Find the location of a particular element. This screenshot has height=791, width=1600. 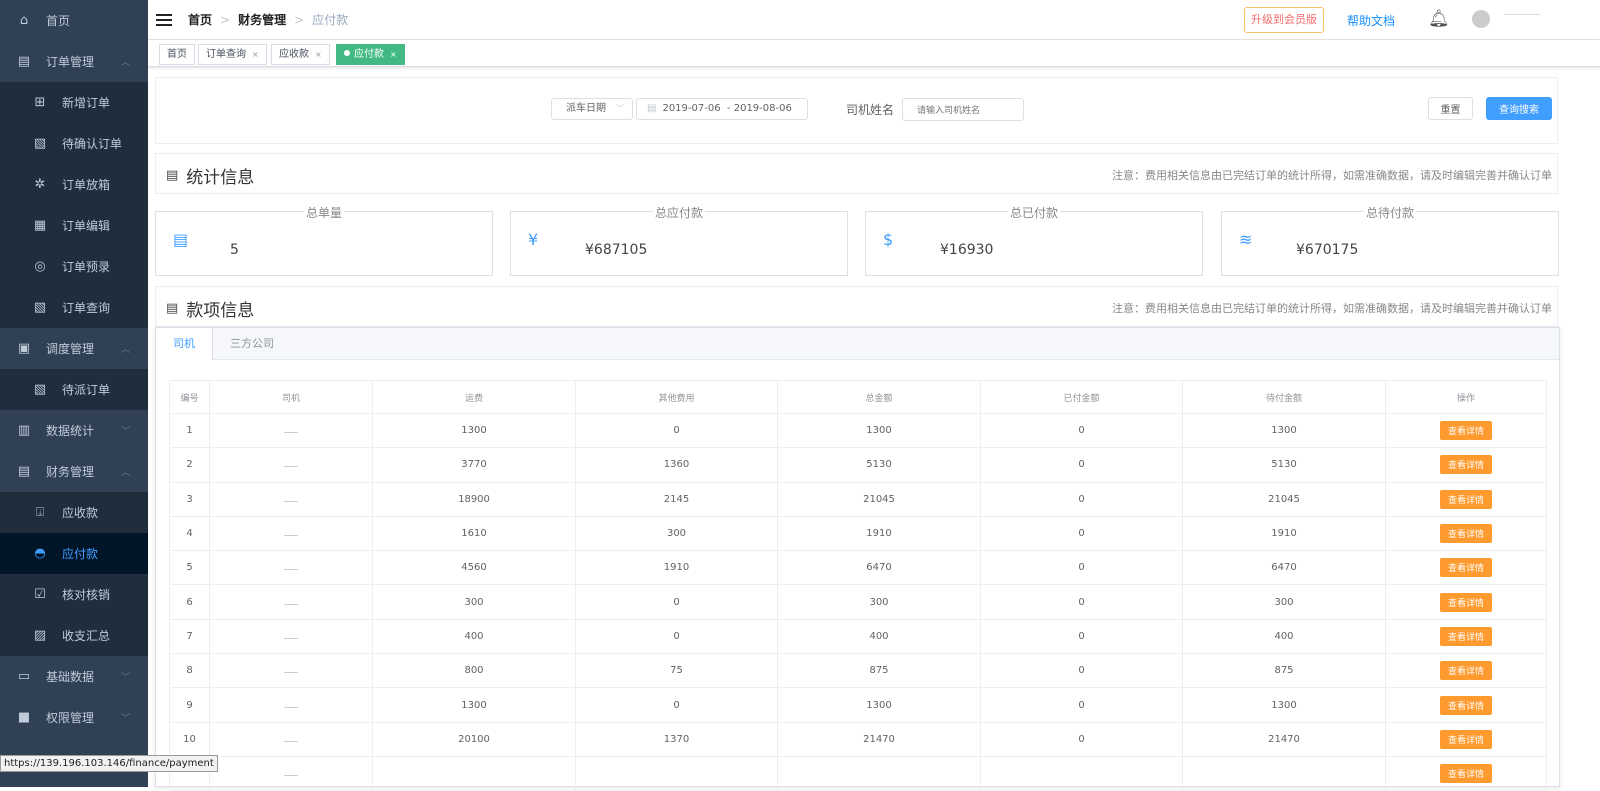

sidebar-item-8: ▣ 调度管理 ︿ is located at coordinates (74, 348).